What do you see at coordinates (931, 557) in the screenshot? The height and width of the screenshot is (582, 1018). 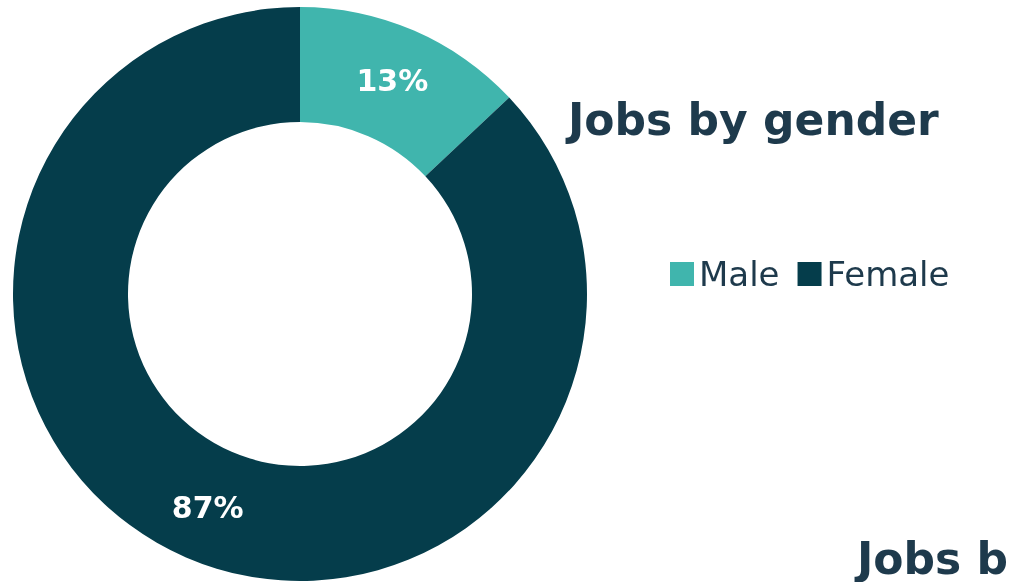 I see `text: Jobs b` at bounding box center [931, 557].